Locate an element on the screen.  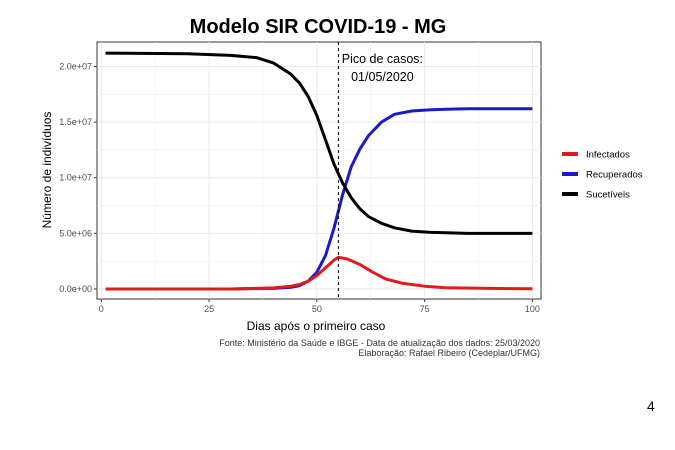
x-tick-label: 0 is located at coordinates (101, 309).